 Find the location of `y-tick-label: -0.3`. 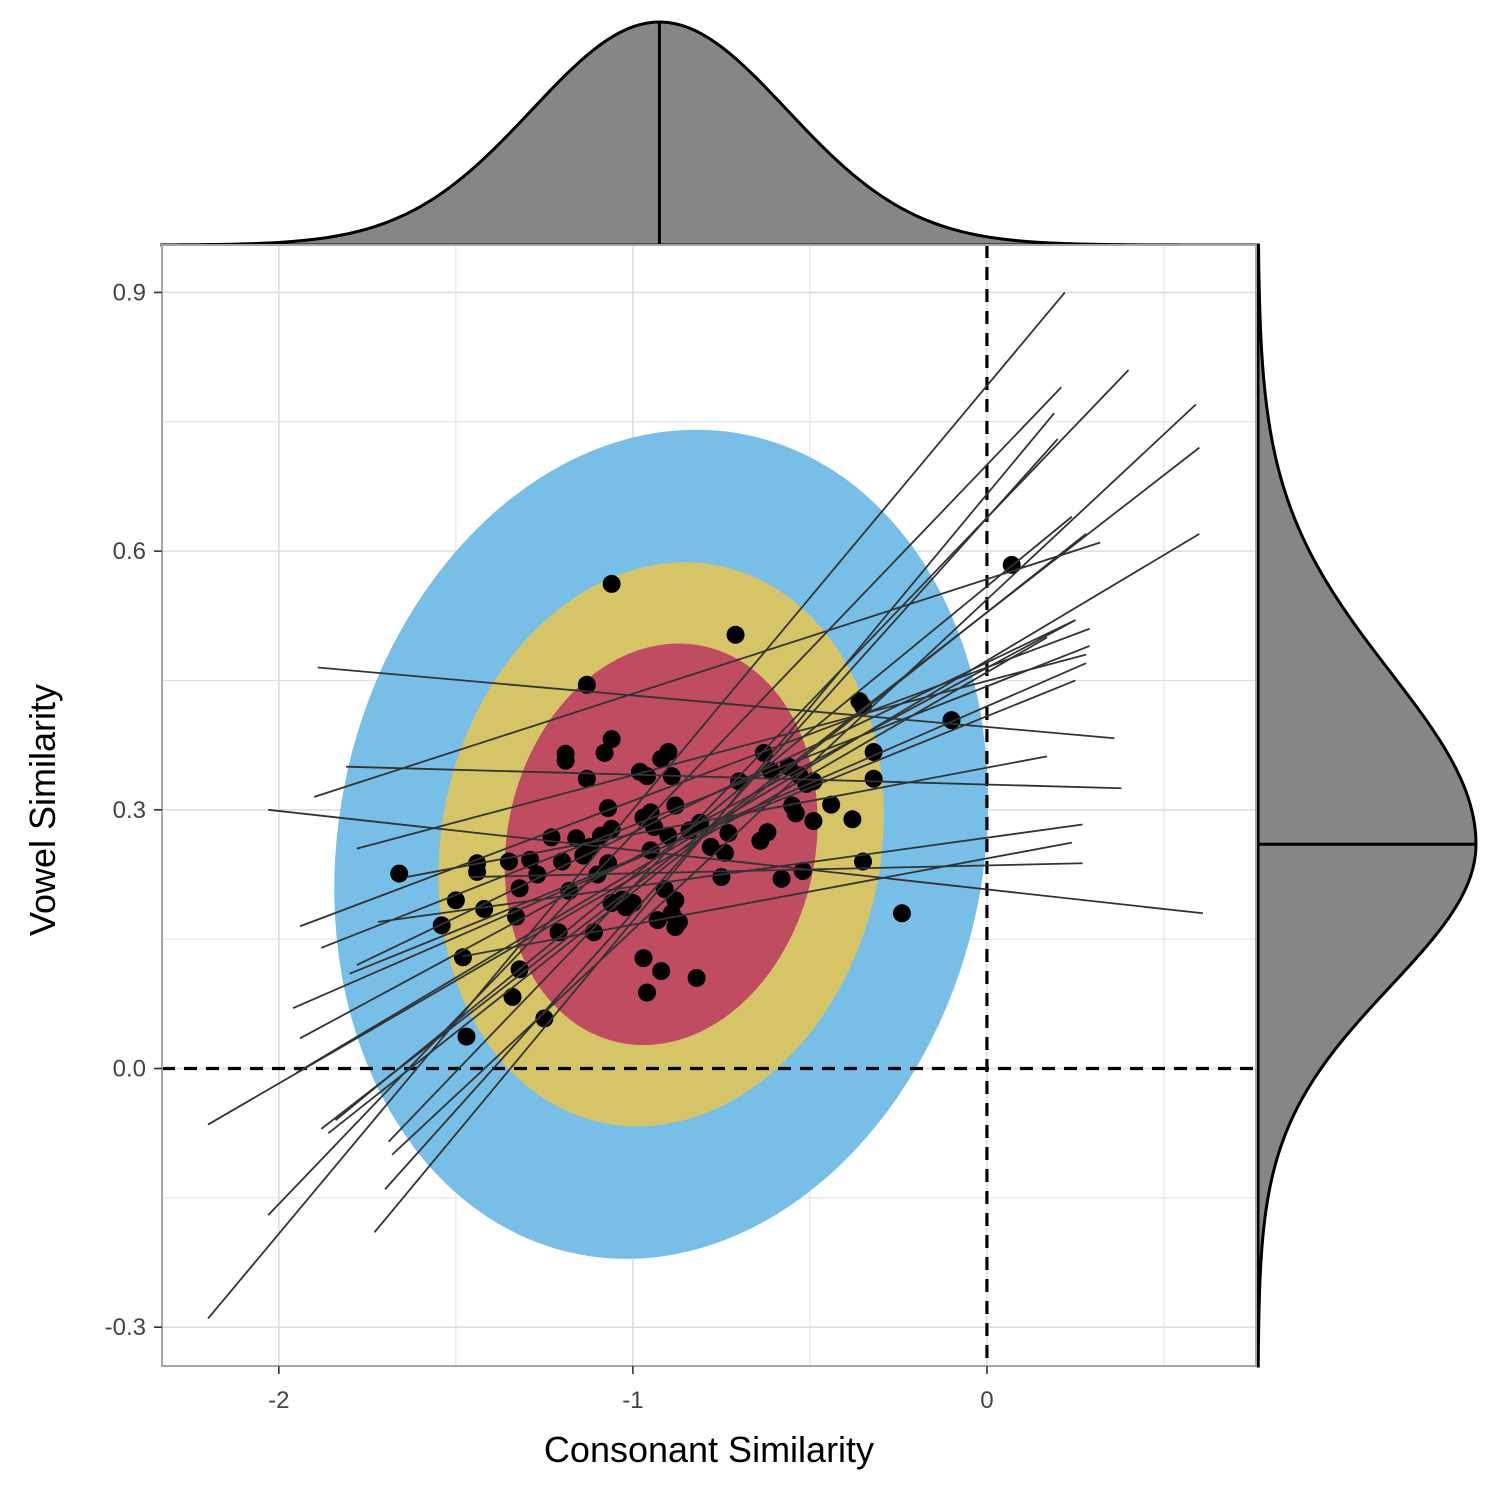

y-tick-label: -0.3 is located at coordinates (125, 1327).